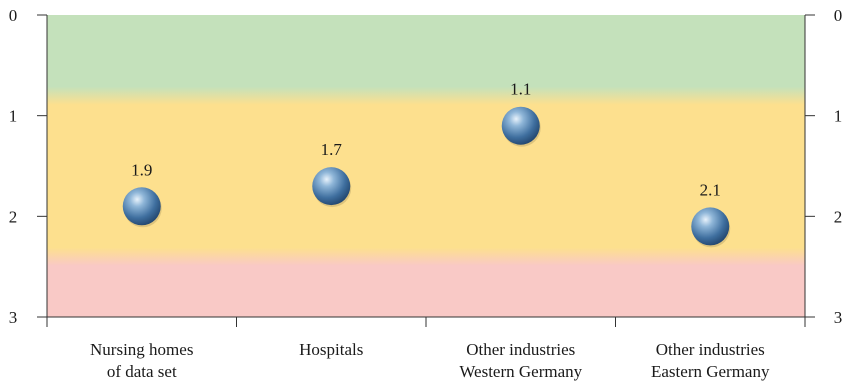 This screenshot has width=850, height=386. I want to click on data-label: 1.1, so click(520, 89).